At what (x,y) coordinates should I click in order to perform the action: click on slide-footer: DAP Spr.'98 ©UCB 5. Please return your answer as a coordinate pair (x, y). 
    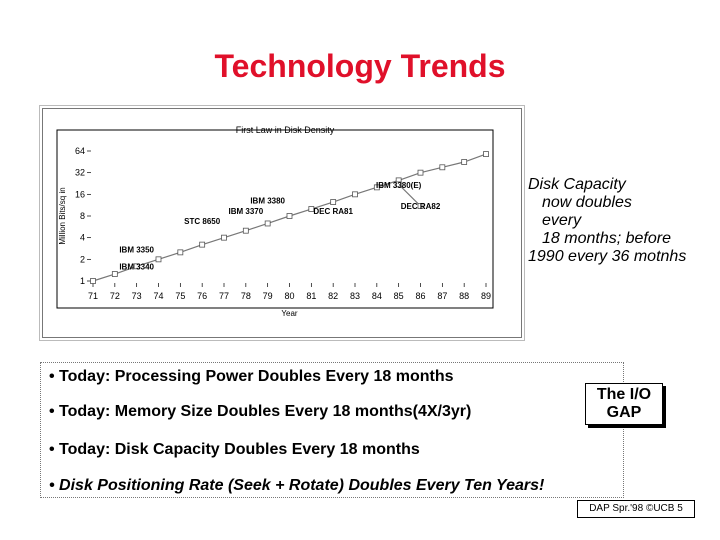
    Looking at the image, I should click on (636, 509).